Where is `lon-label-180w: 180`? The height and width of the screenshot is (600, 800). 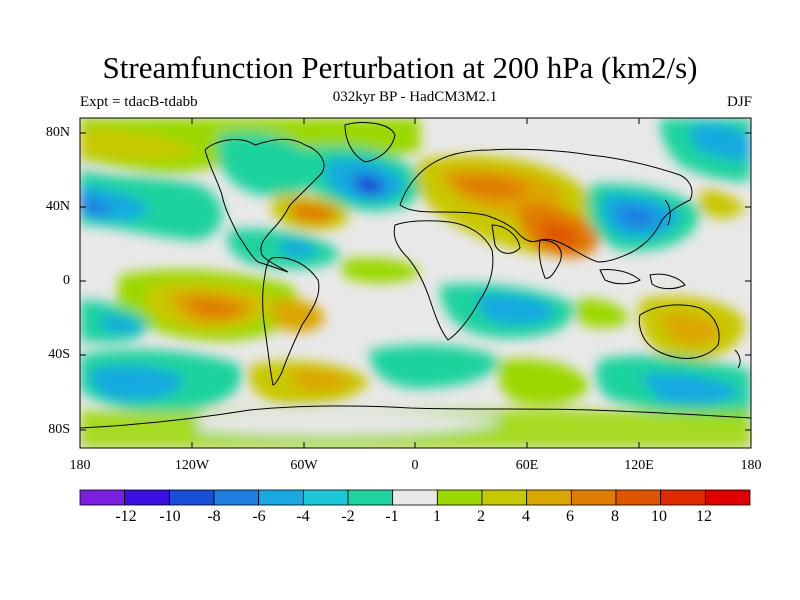 lon-label-180w: 180 is located at coordinates (80, 465).